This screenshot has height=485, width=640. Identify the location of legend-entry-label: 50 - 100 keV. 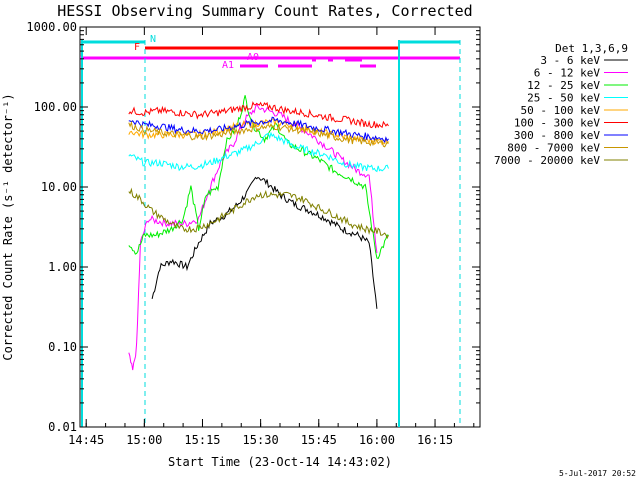
(561, 110).